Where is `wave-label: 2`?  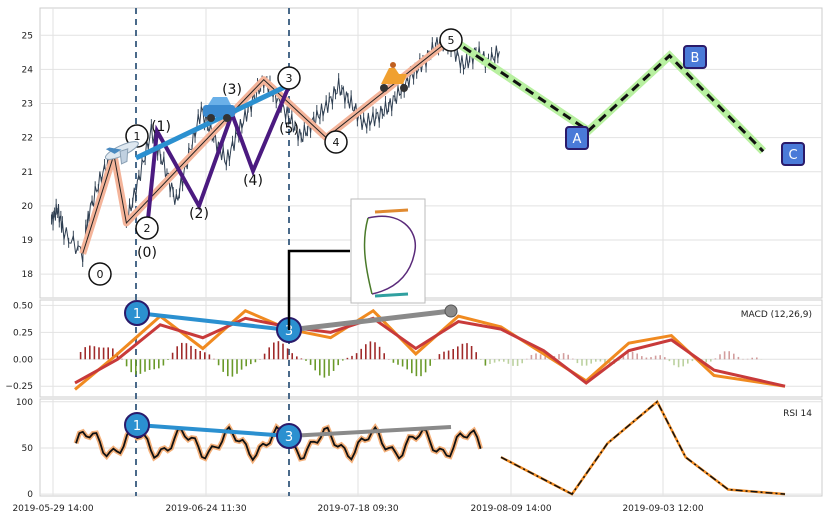 wave-label: 2 is located at coordinates (147, 228).